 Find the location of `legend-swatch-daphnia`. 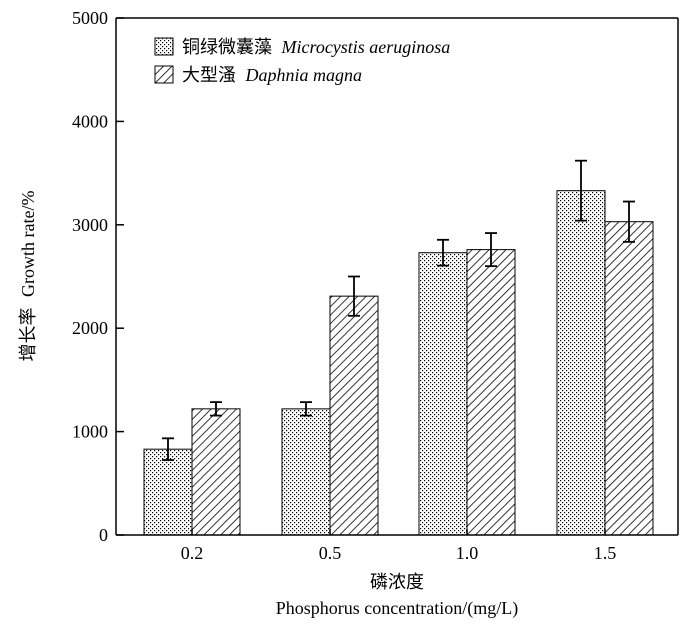

legend-swatch-daphnia is located at coordinates (164, 74).